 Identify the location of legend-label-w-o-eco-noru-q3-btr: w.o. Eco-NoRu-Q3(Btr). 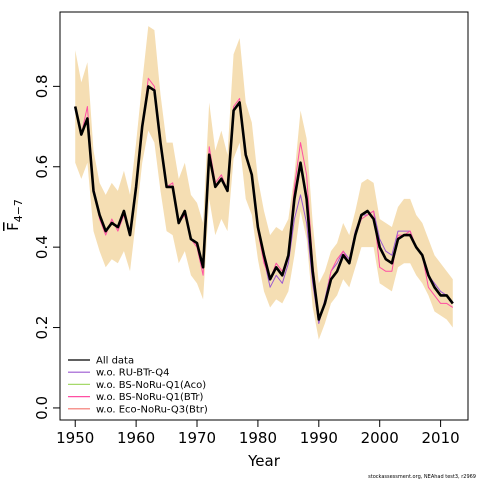
(152, 409).